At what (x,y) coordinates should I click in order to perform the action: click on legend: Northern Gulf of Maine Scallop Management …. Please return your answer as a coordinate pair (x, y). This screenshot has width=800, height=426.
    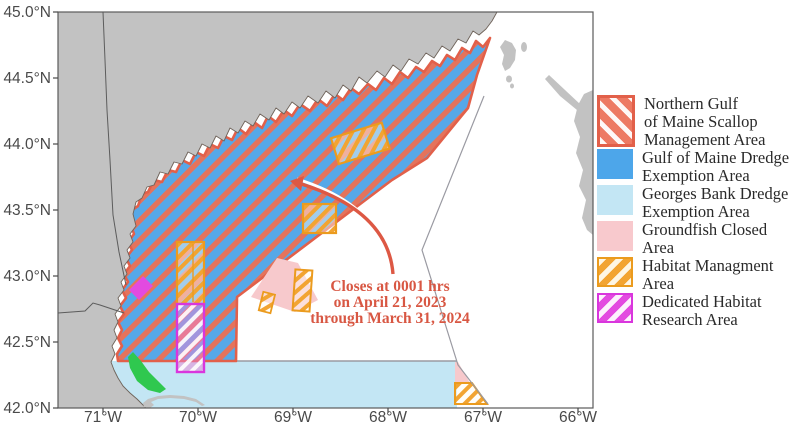
    Looking at the image, I should click on (698, 212).